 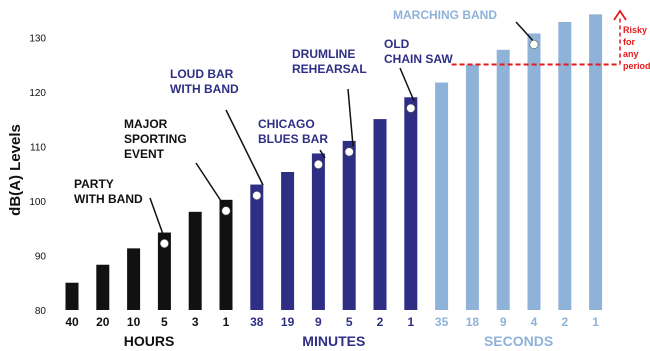 What do you see at coordinates (333, 341) in the screenshot?
I see `group-label: MINUTES` at bounding box center [333, 341].